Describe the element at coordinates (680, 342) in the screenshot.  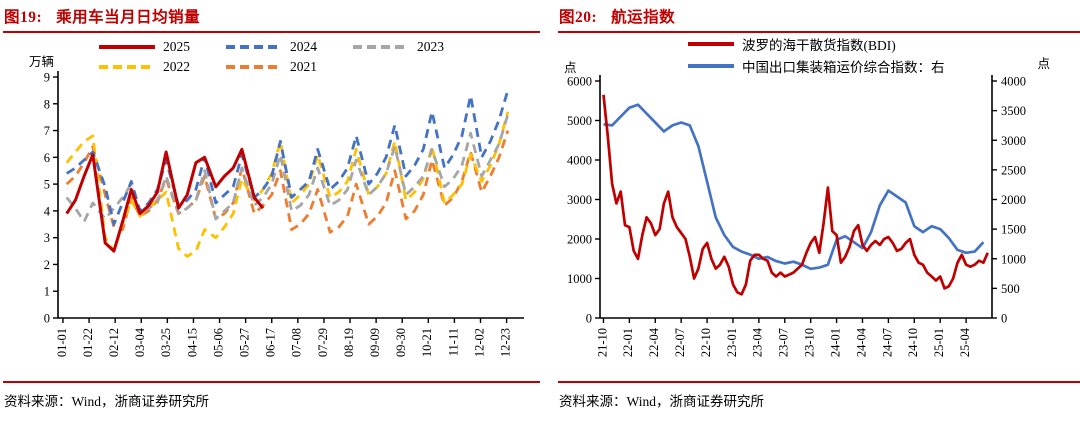
I see `svg-text: 22-07` at that location.